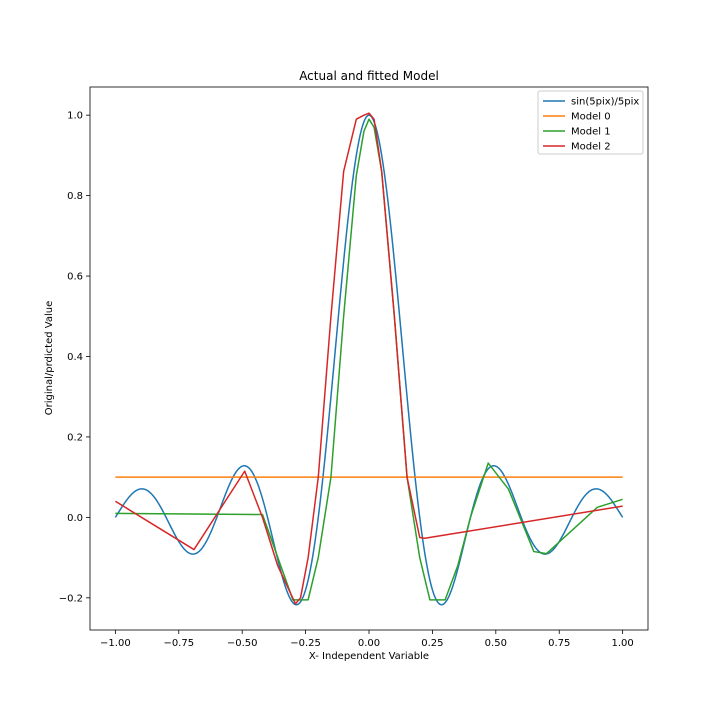 This screenshot has height=720, width=720. What do you see at coordinates (591, 117) in the screenshot?
I see `legend-label: Model 0` at bounding box center [591, 117].